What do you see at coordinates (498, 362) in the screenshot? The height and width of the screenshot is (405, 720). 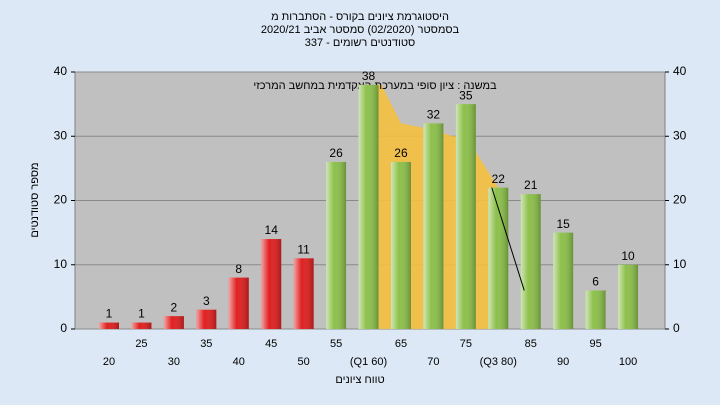 I see `x-tick-label: (Q3 80)` at bounding box center [498, 362].